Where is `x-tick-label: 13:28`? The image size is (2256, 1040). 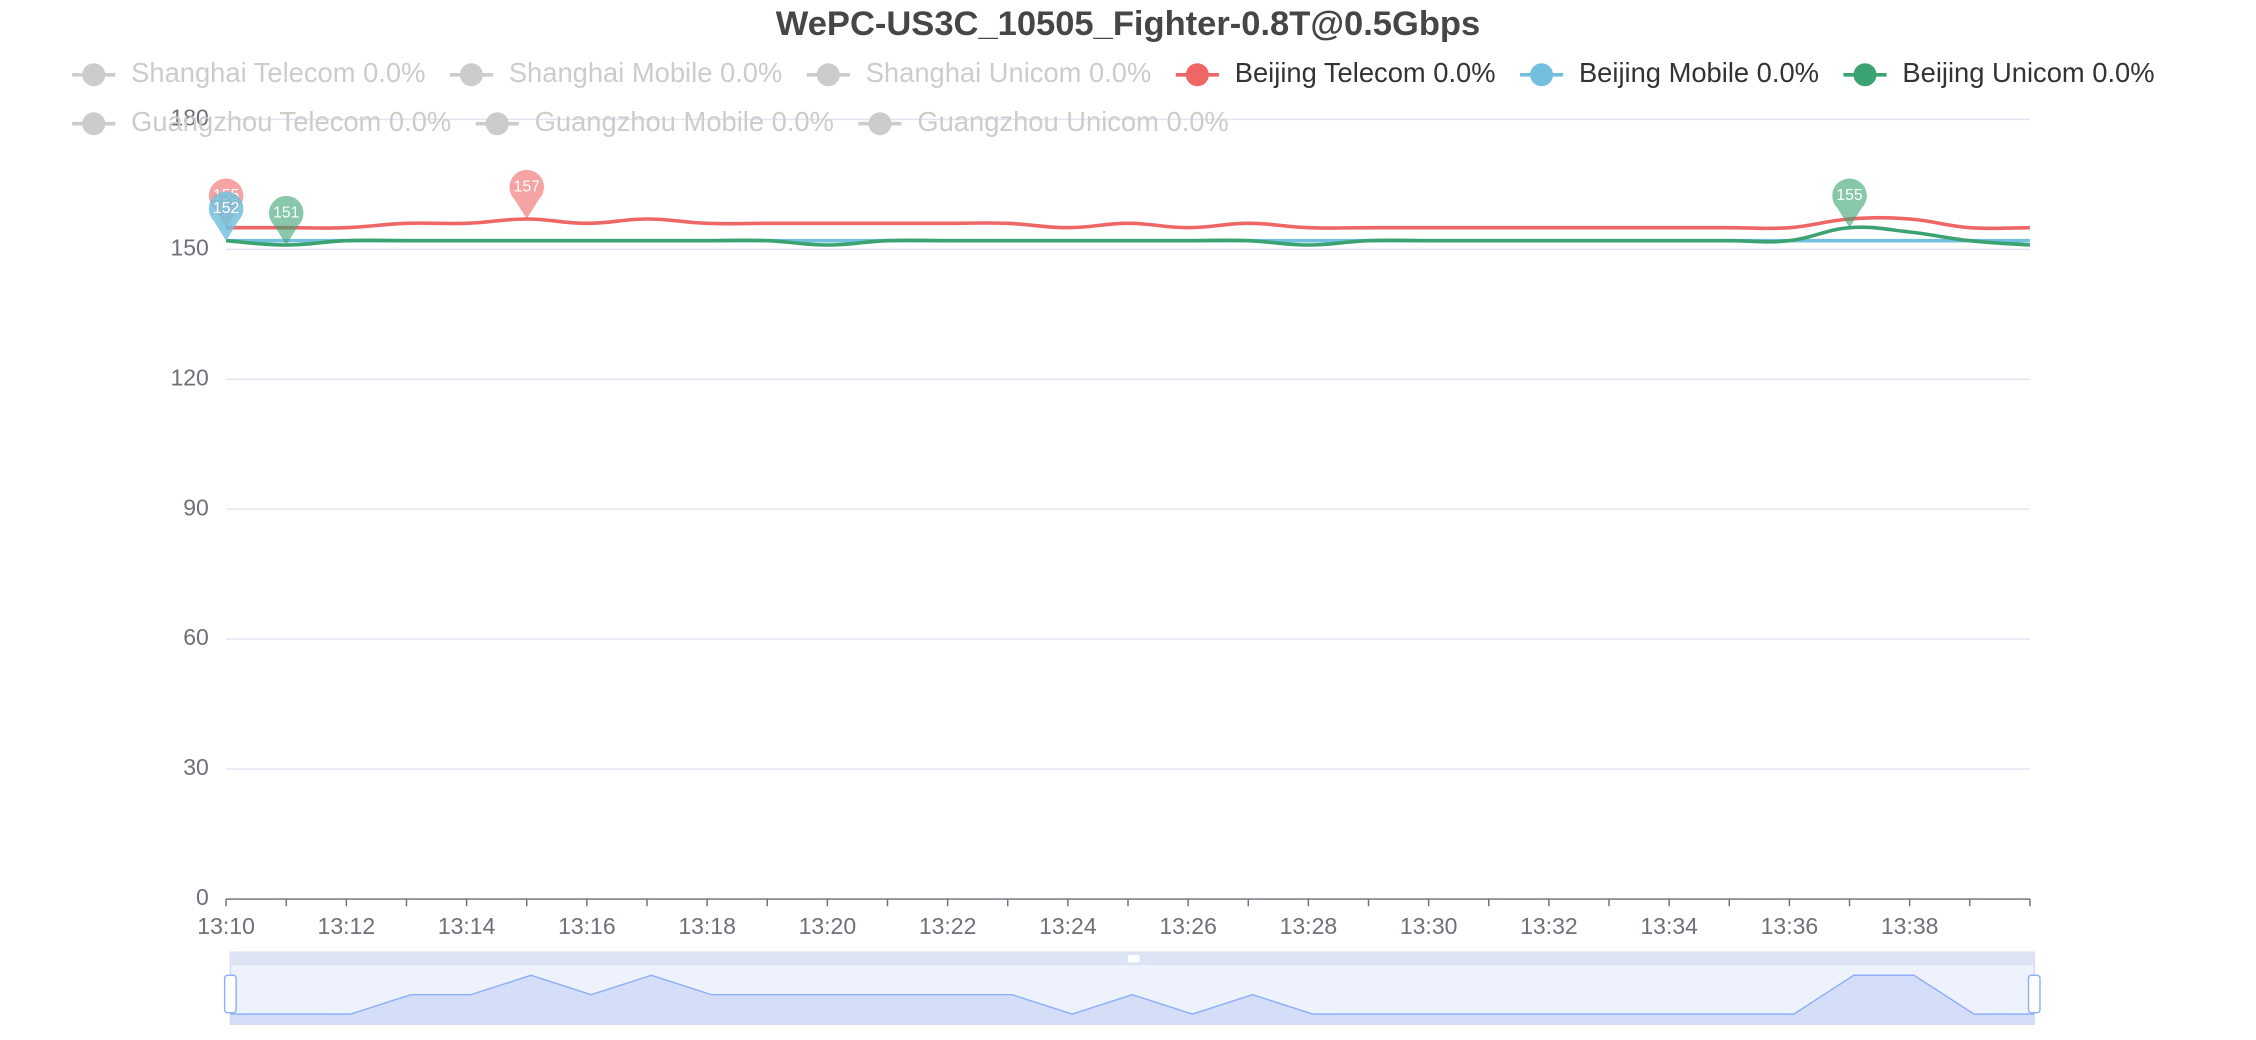
x-tick-label: 13:28 is located at coordinates (1309, 926).